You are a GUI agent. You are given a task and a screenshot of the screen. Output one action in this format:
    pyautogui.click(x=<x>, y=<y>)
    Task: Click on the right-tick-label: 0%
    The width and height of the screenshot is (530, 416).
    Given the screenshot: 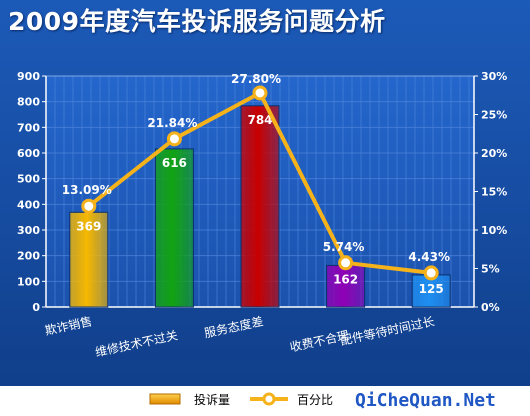 What is the action you would take?
    pyautogui.click(x=490, y=307)
    